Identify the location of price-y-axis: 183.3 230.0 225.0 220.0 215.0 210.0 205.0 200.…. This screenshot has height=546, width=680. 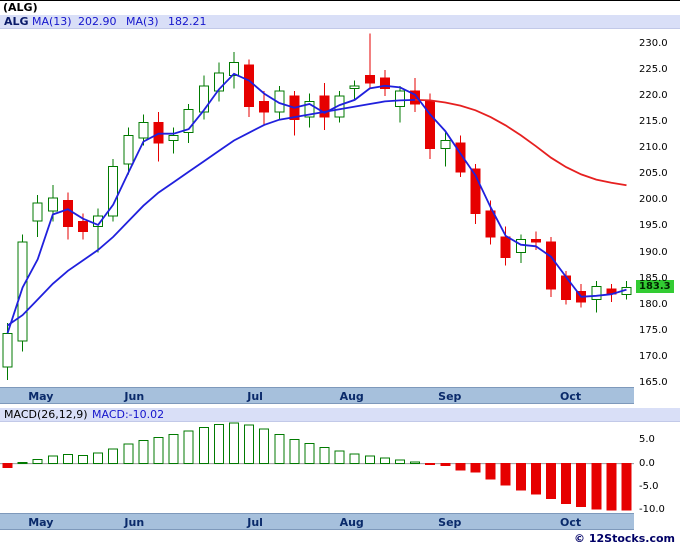
(657, 208).